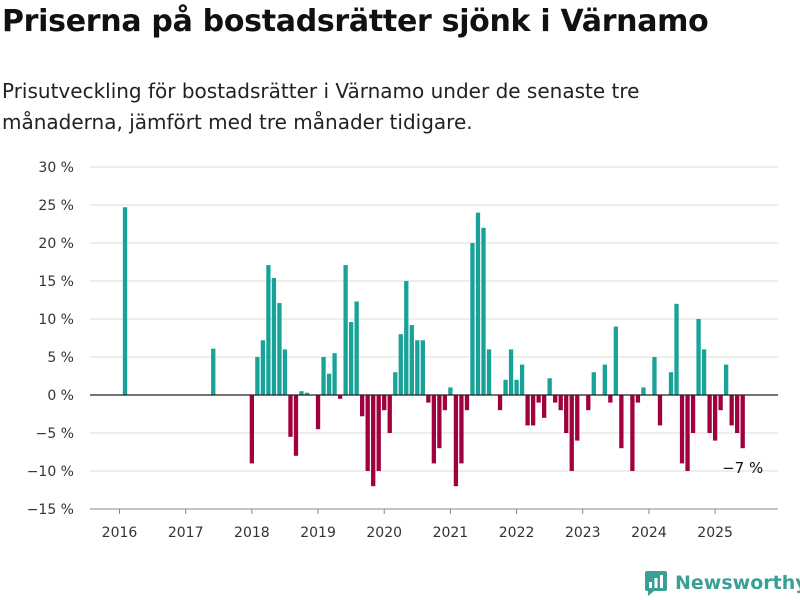  What do you see at coordinates (656, 583) in the screenshot?
I see `newsworthy-logo-icon` at bounding box center [656, 583].